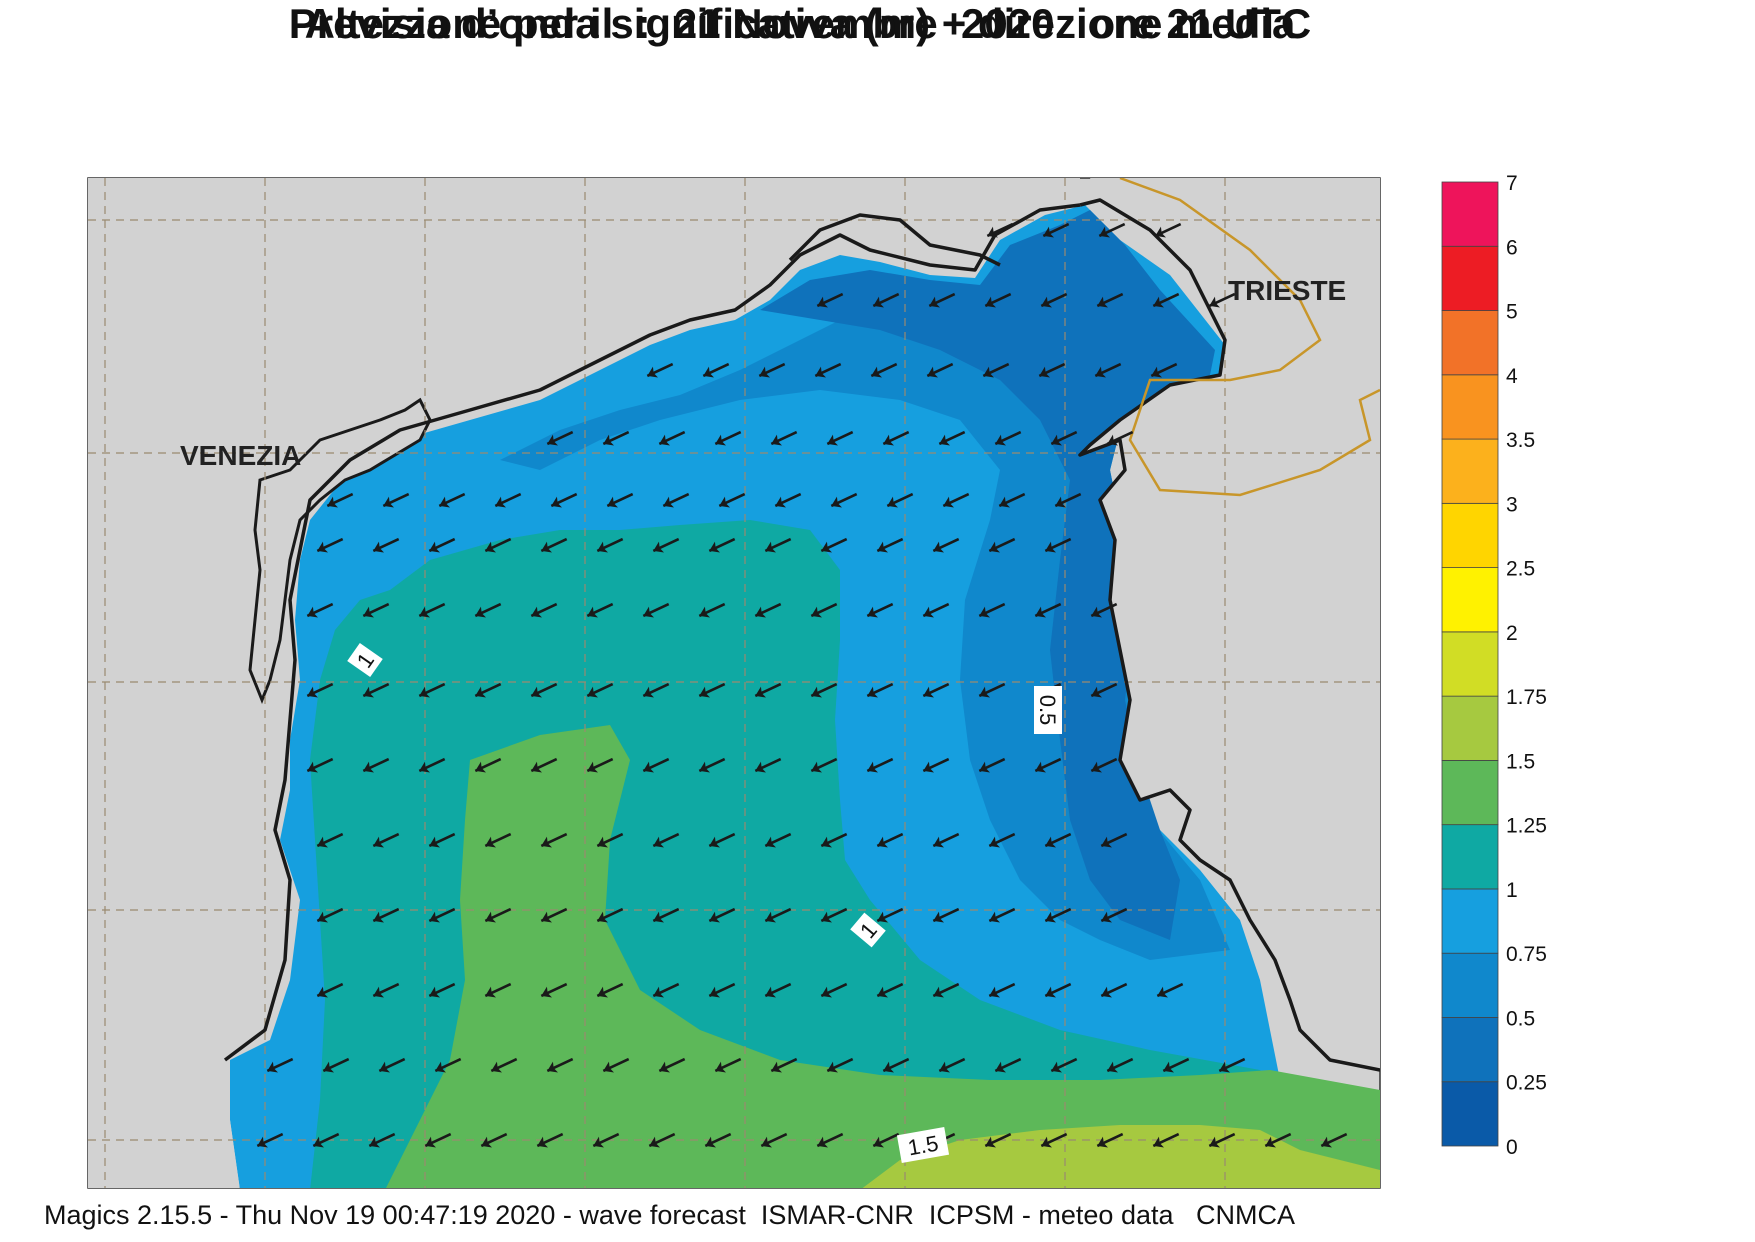 The height and width of the screenshot is (1242, 1755). Describe the element at coordinates (1512, 1147) in the screenshot. I see `legend-tick-label: 0` at that location.